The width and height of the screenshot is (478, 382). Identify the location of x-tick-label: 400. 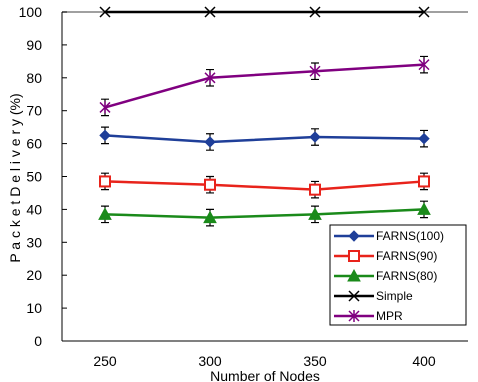
(424, 361).